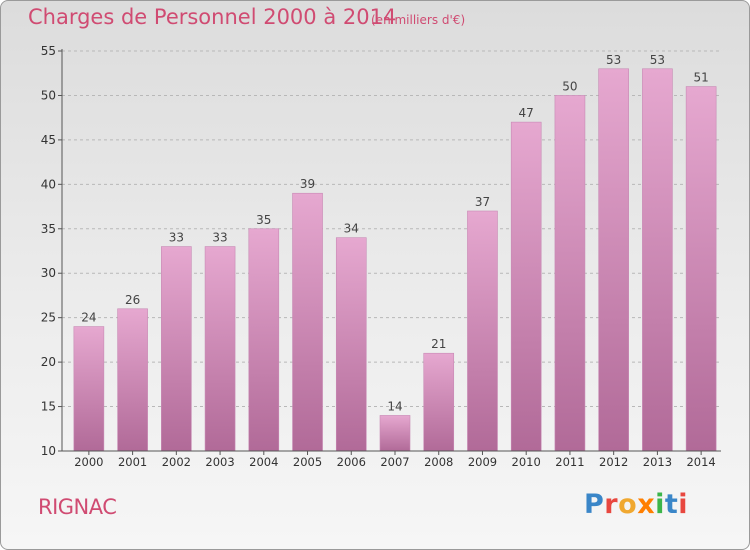 This screenshot has height=550, width=750. What do you see at coordinates (570, 273) in the screenshot?
I see `bar-2011` at bounding box center [570, 273].